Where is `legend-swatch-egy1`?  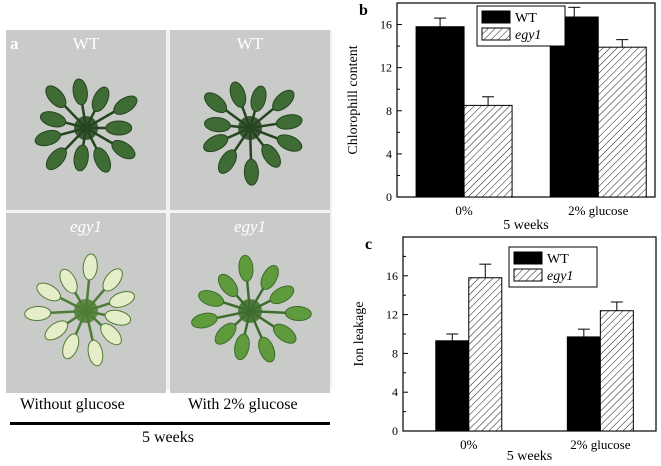
legend-swatch-egy1 is located at coordinates (496, 34).